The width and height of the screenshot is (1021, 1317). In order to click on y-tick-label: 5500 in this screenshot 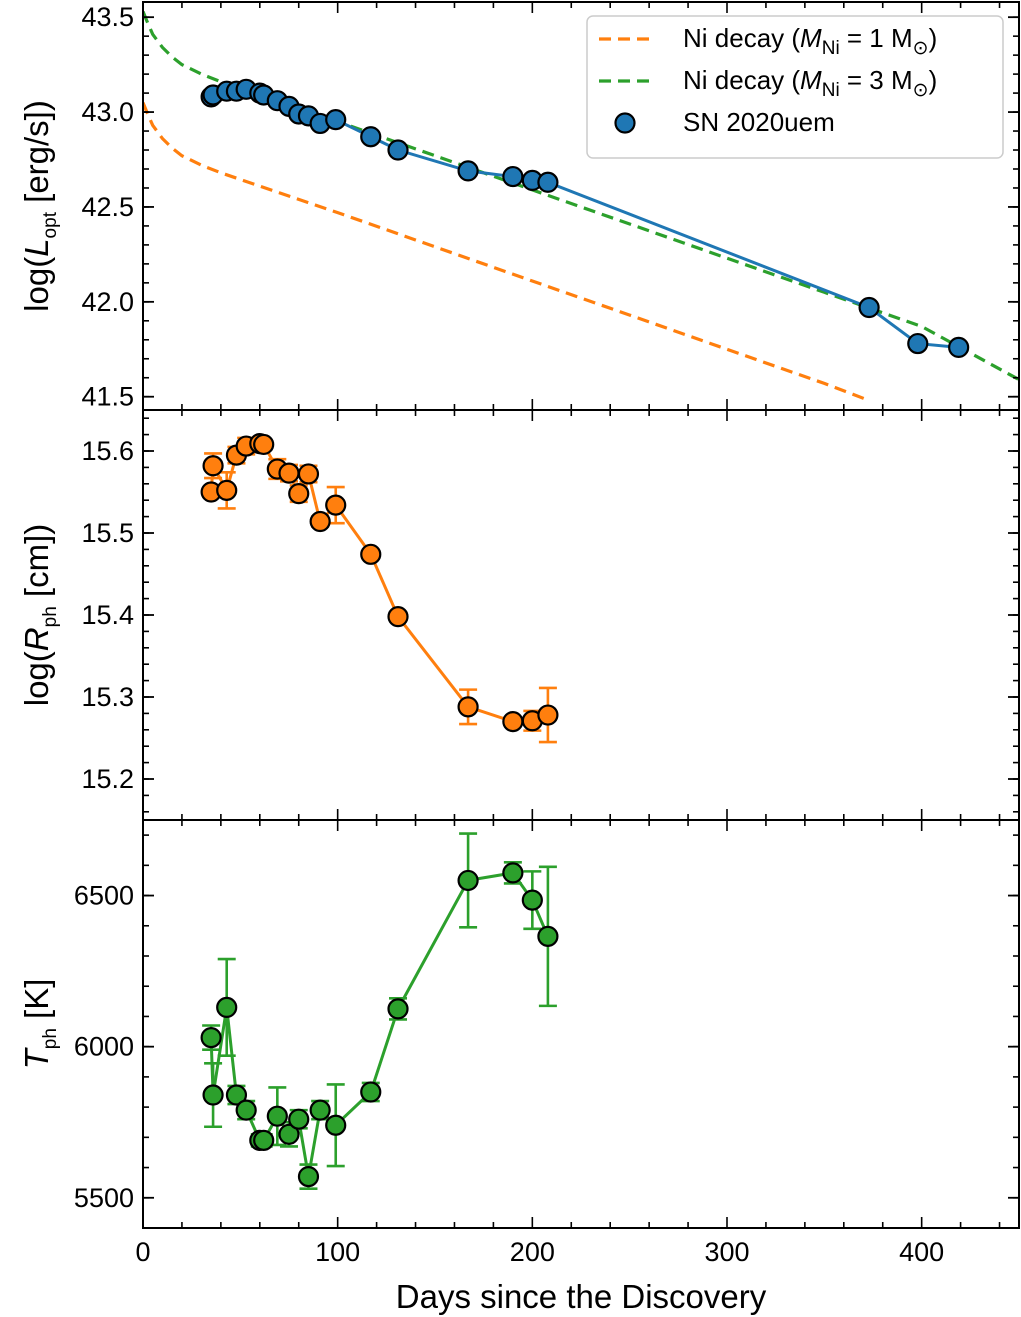, I will do `click(104, 1198)`.